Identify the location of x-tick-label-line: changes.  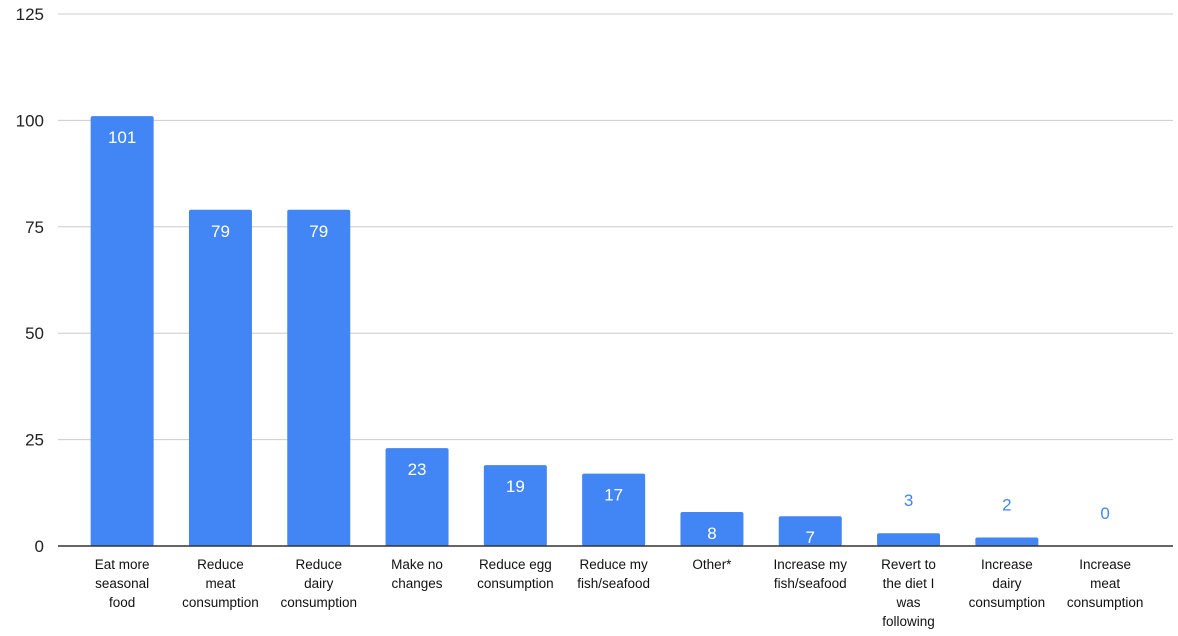
(417, 583).